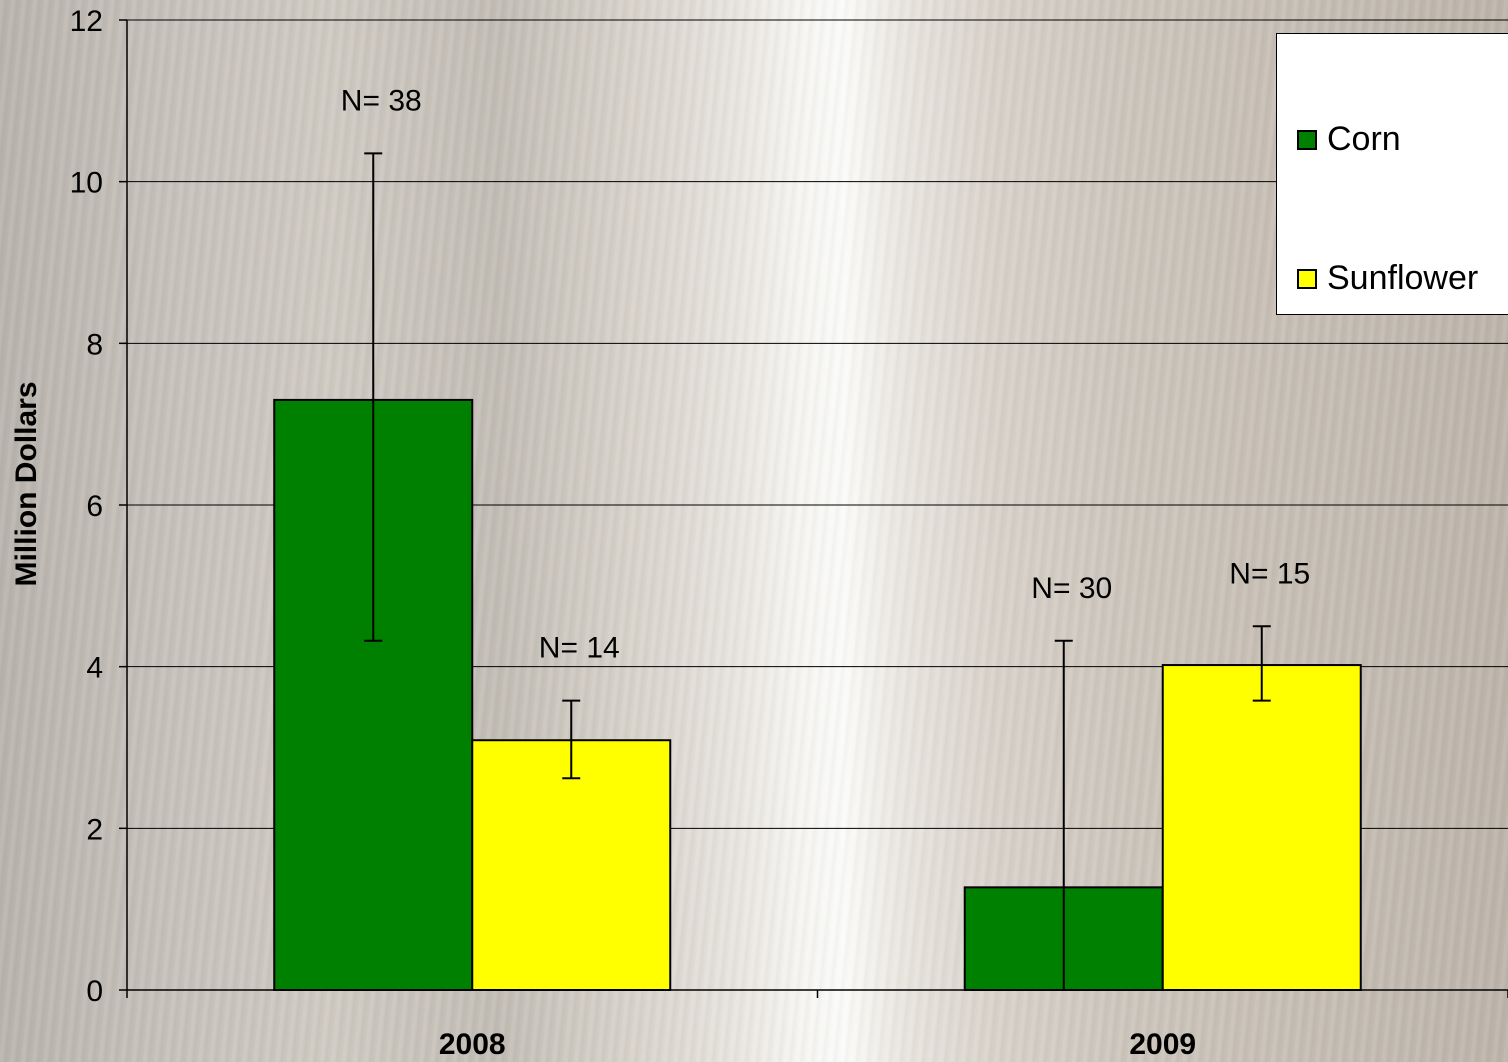 This screenshot has width=1508, height=1062. I want to click on y-tick-label: 2, so click(94, 829).